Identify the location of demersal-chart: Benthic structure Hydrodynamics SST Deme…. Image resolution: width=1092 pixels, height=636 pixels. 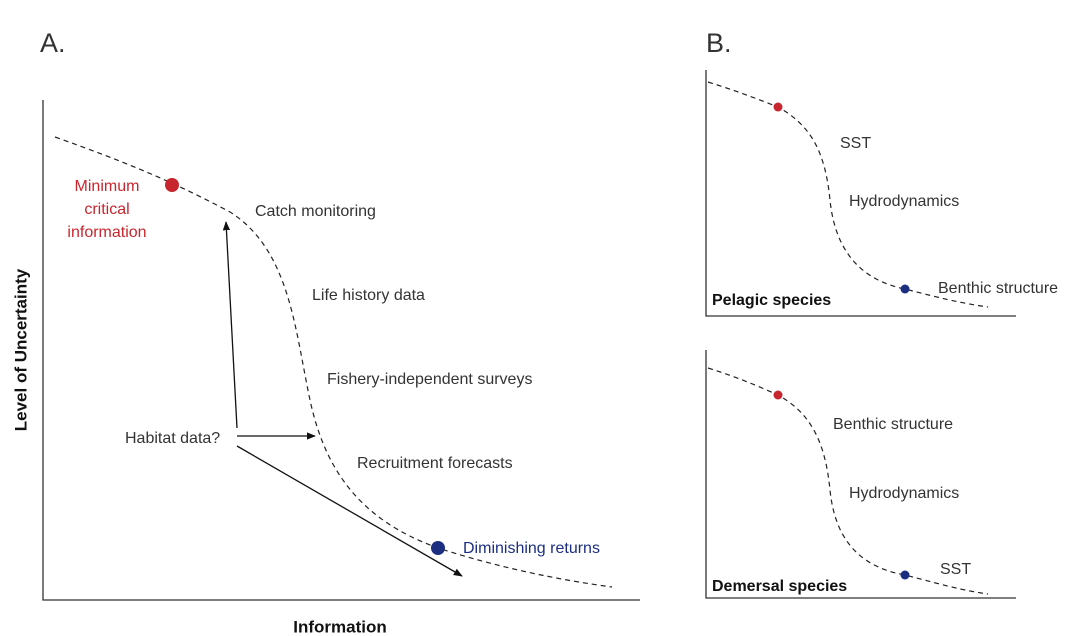
(860, 474).